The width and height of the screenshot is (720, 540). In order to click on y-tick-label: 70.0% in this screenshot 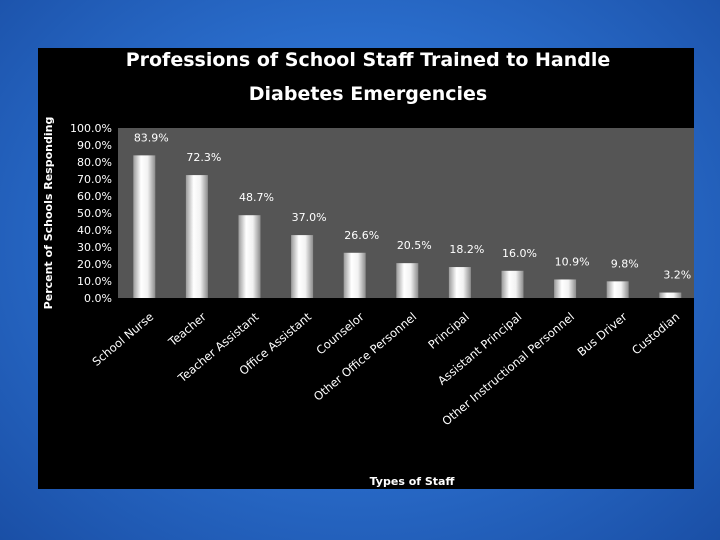, I will do `click(94, 179)`.